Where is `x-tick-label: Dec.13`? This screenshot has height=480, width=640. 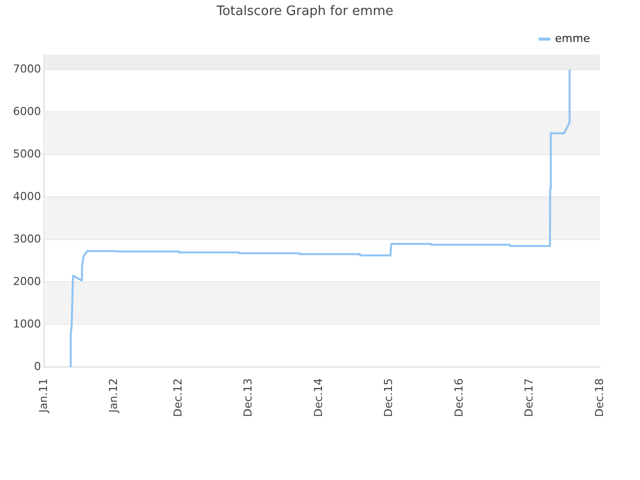 x-tick-label: Dec.13 is located at coordinates (248, 397).